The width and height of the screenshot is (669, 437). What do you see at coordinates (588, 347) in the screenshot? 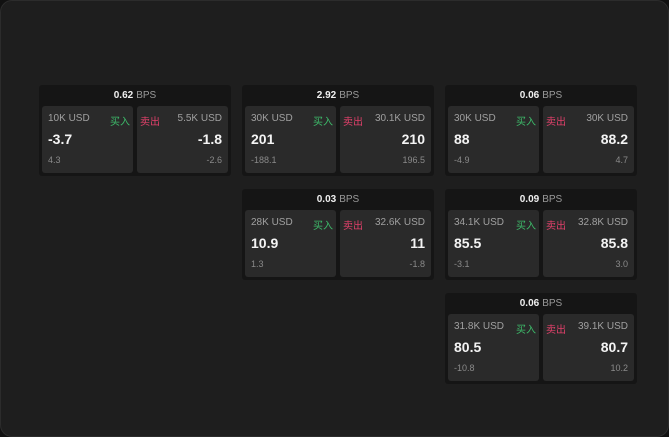
I see `sell-pane: 卖出 39.1K USD 80.7 10.2` at bounding box center [588, 347].